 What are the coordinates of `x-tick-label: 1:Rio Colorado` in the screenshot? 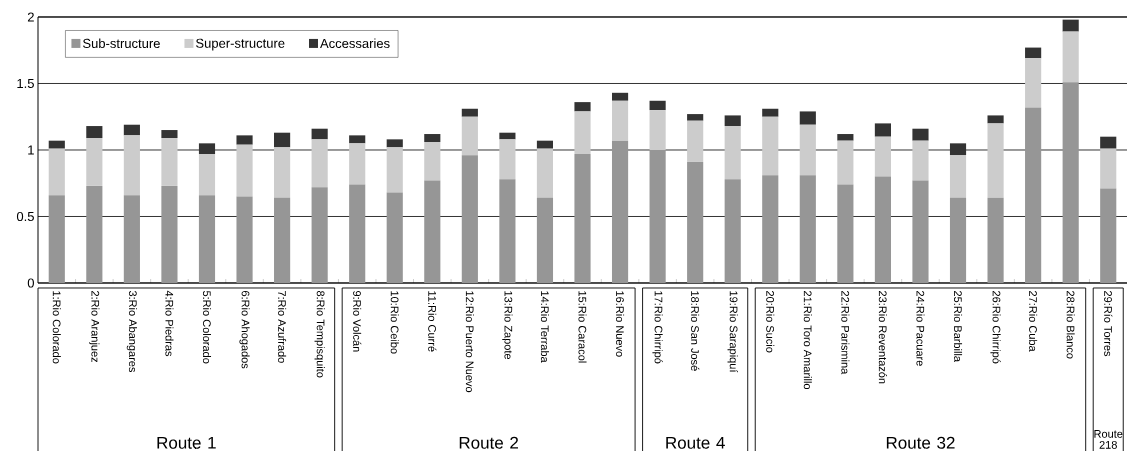 It's located at (56, 327).